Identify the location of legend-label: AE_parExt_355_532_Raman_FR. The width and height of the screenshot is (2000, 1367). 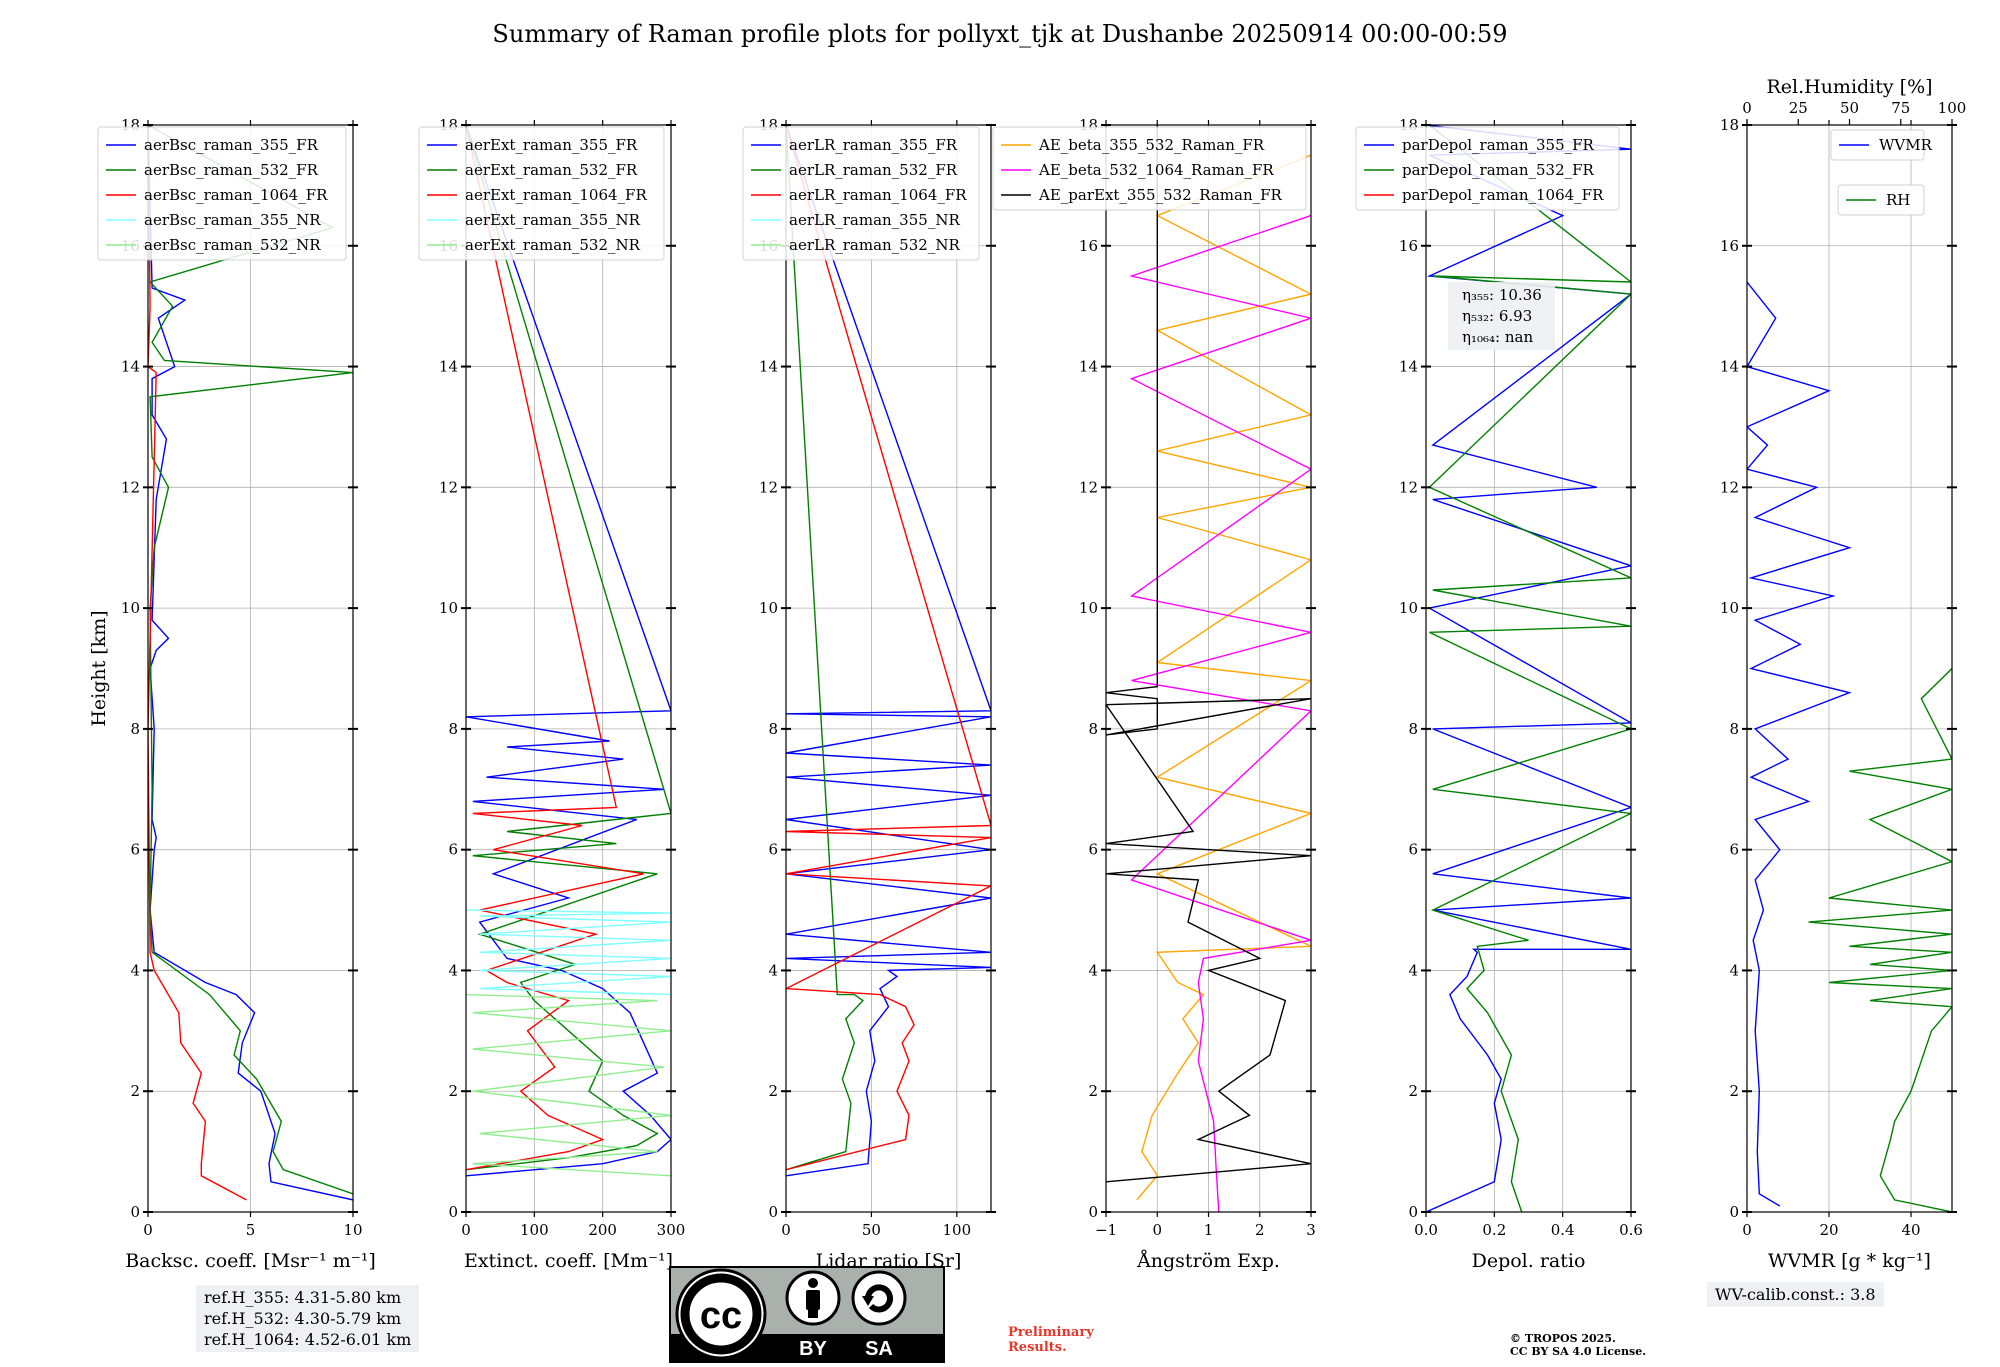
(1160, 195).